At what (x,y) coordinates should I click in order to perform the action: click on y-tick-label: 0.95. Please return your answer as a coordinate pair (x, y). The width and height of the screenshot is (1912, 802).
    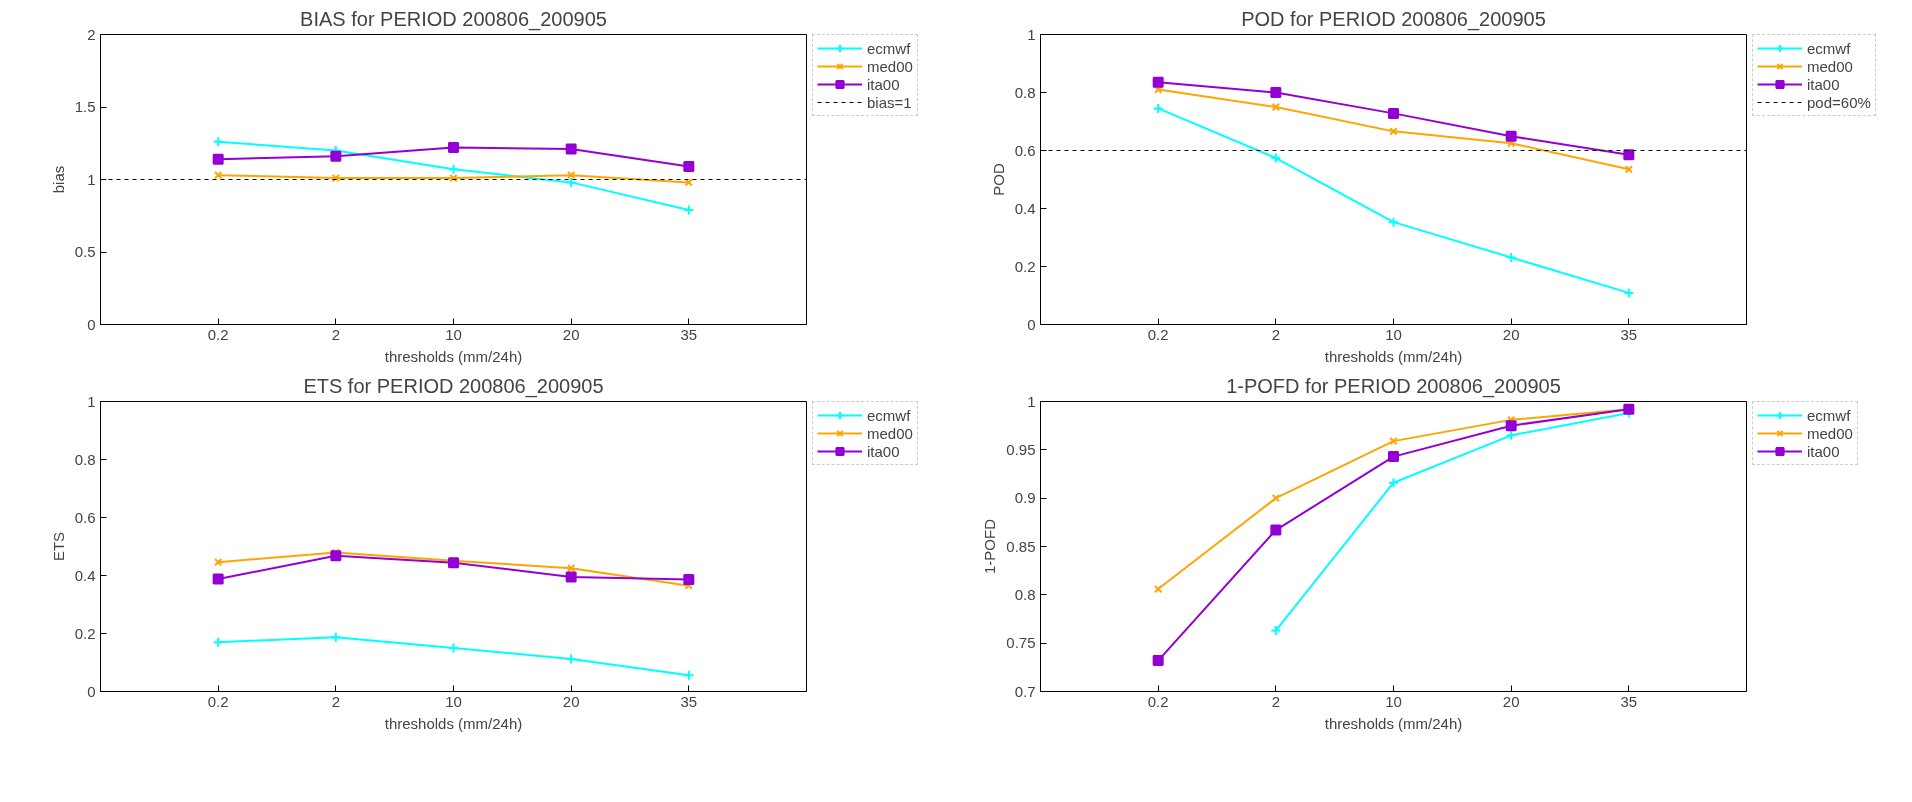
    Looking at the image, I should click on (1021, 449).